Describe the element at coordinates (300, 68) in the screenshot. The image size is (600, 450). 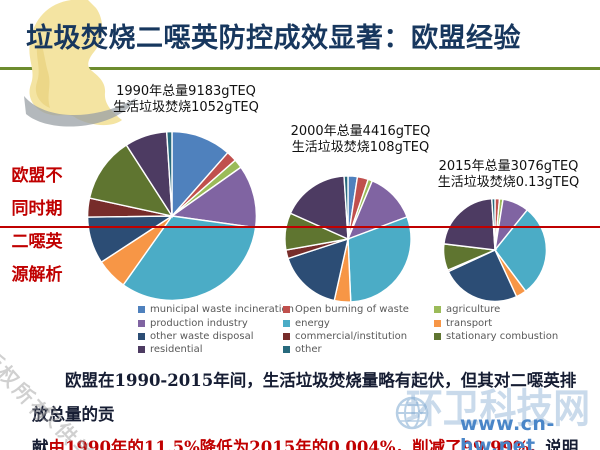
I see `title-underline` at that location.